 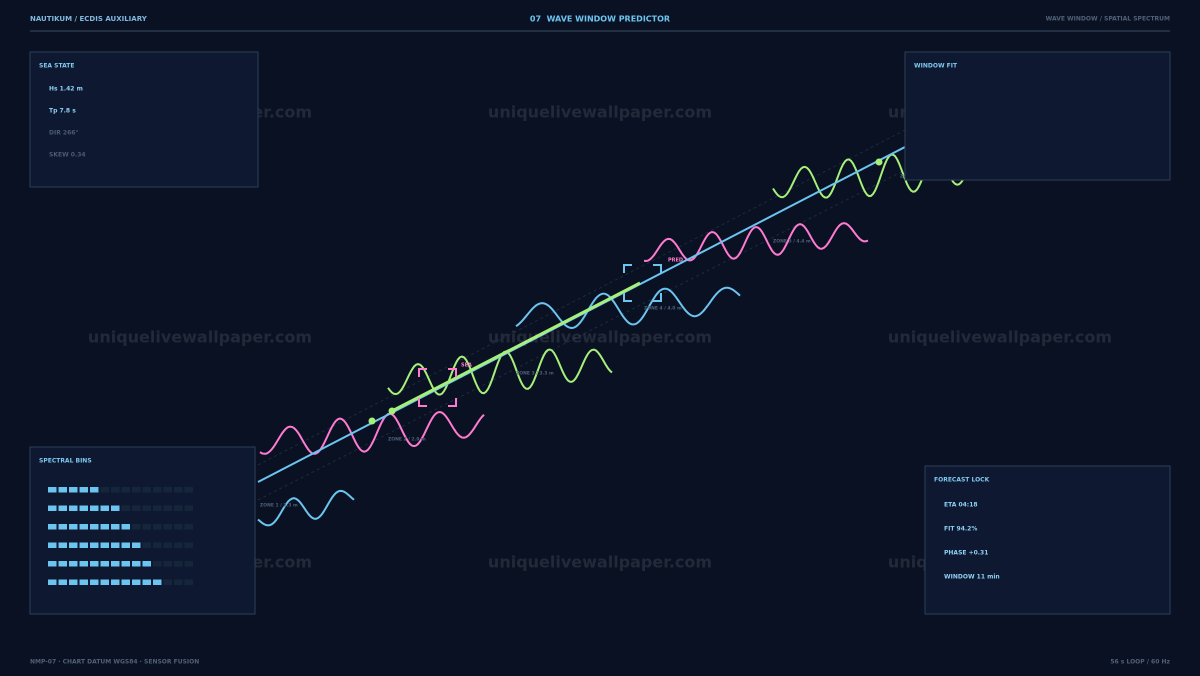 What do you see at coordinates (67, 155) in the screenshot?
I see `sea-state-row: SKEW 0.34` at bounding box center [67, 155].